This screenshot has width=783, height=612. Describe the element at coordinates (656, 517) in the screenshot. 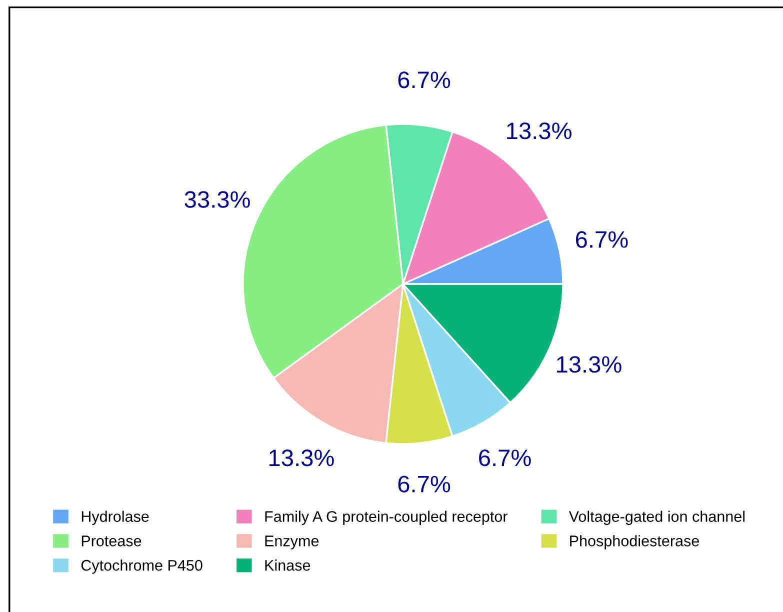

I see `legend-label: Voltage-gated ion channel` at that location.